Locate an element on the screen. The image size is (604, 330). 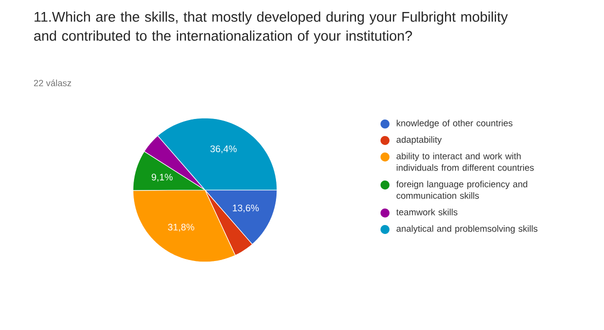
data-label: 13,6% is located at coordinates (245, 208).